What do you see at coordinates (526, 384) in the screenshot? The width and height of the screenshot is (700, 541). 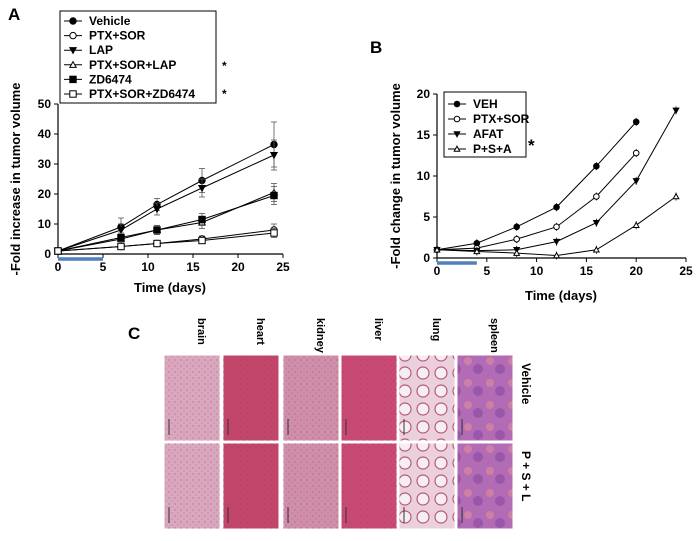 I see `row-label-vehicle: Vehicle` at bounding box center [526, 384].